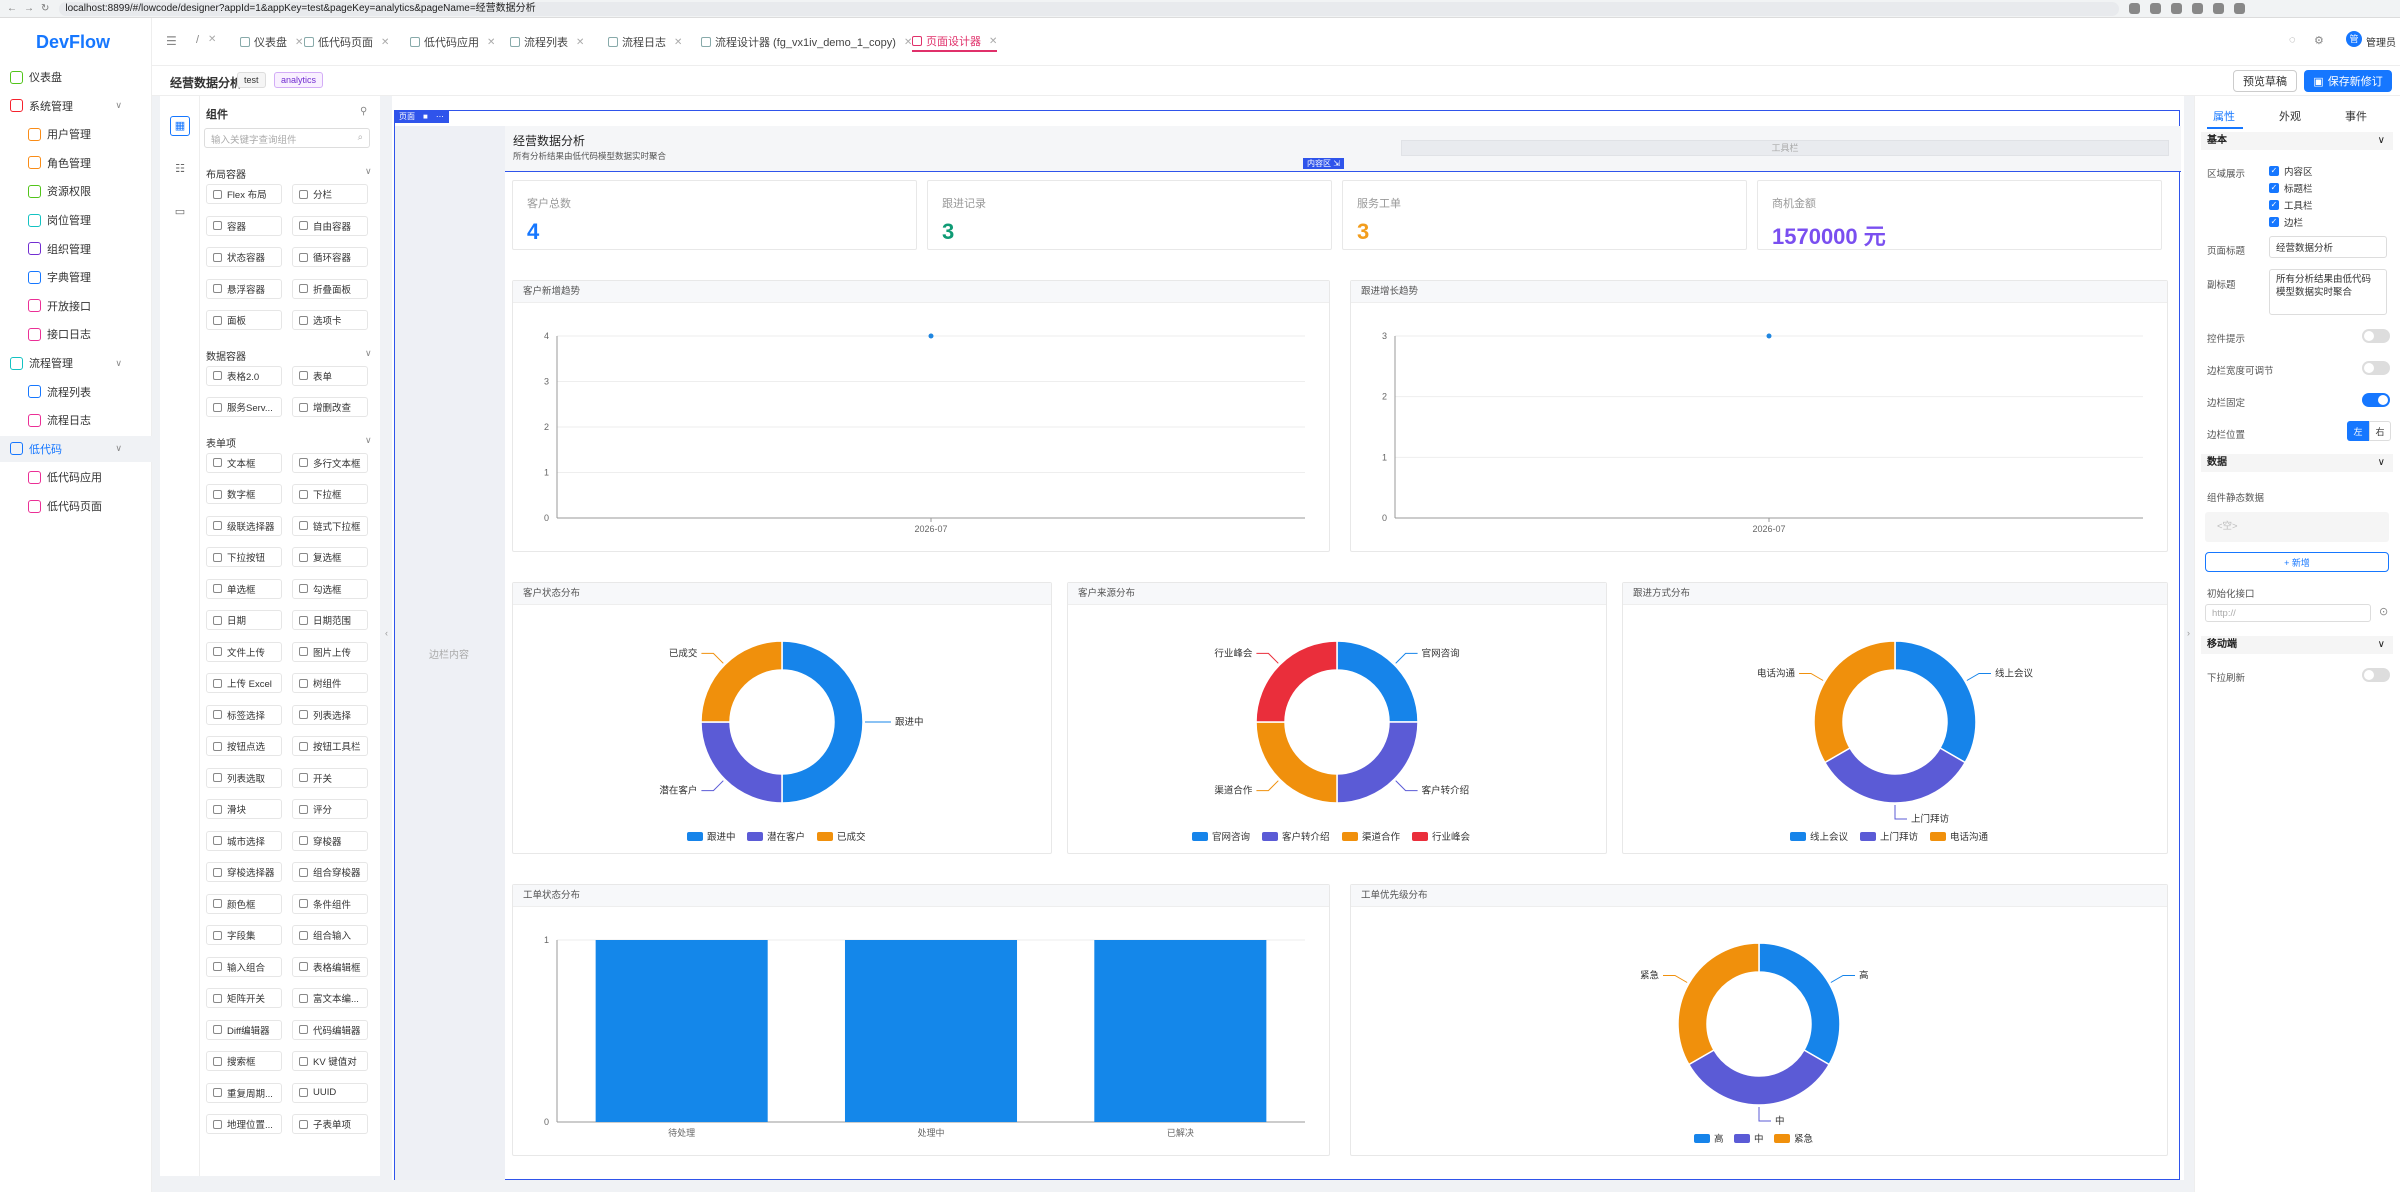  What do you see at coordinates (76, 448) in the screenshot?
I see `sidebar-item: 低代码 ∨` at bounding box center [76, 448].